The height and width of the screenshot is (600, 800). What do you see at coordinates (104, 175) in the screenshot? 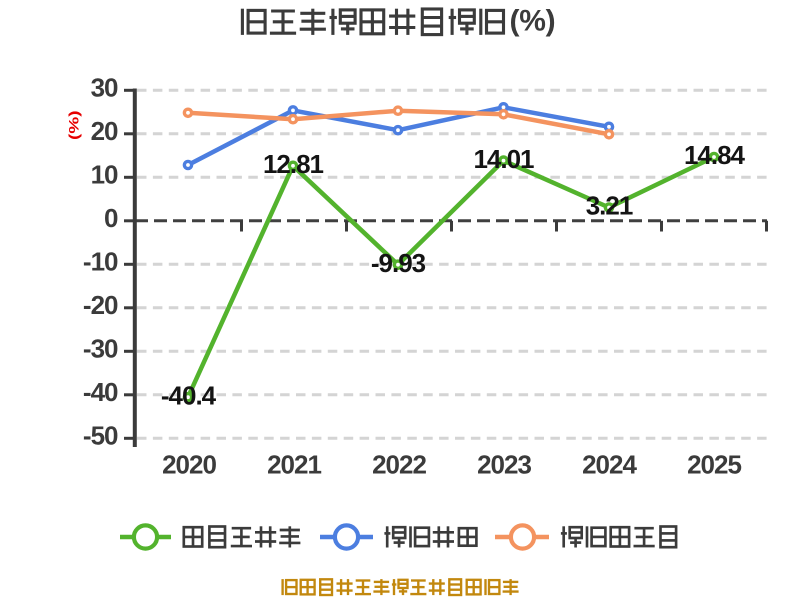
I see `svg-text: 10` at bounding box center [104, 175].